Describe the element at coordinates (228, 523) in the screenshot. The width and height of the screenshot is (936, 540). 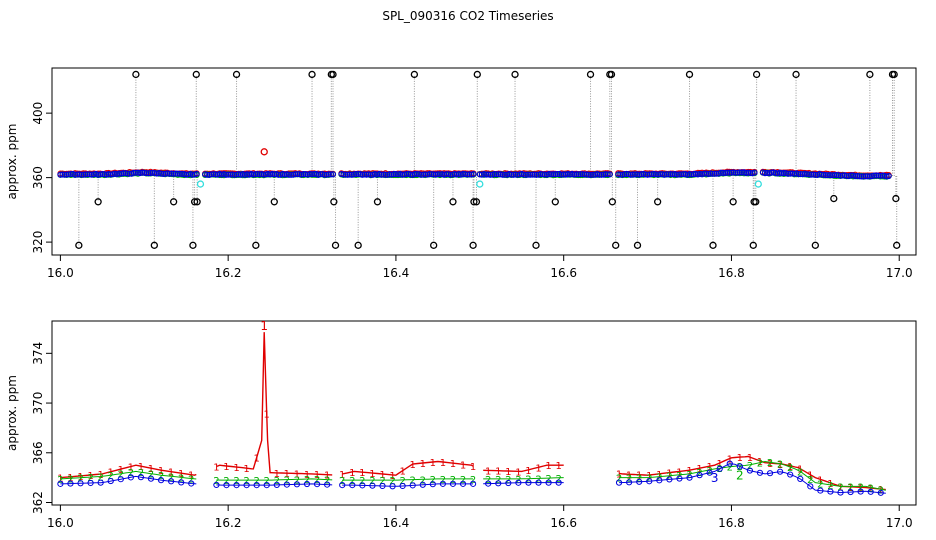
I see `x-tick-label: 16.2` at that location.